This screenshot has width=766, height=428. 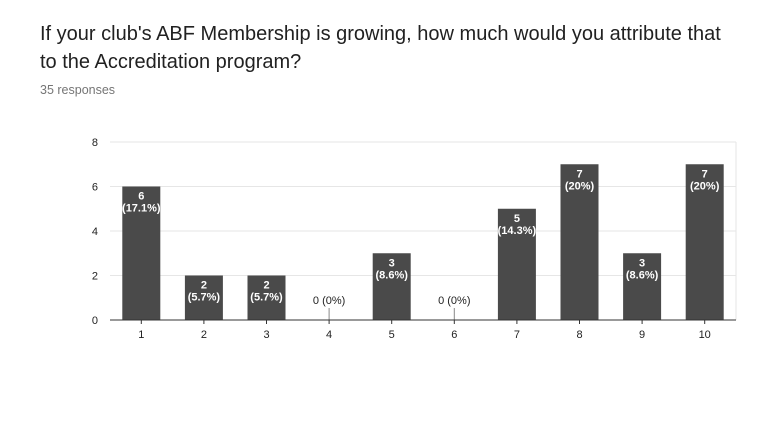 I want to click on y-tick-label: 8, so click(x=95, y=143).